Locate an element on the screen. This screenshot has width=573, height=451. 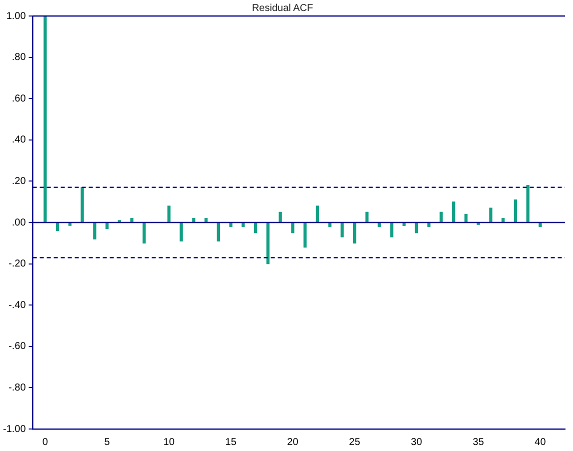
y-tick-label: .60 is located at coordinates (19, 98).